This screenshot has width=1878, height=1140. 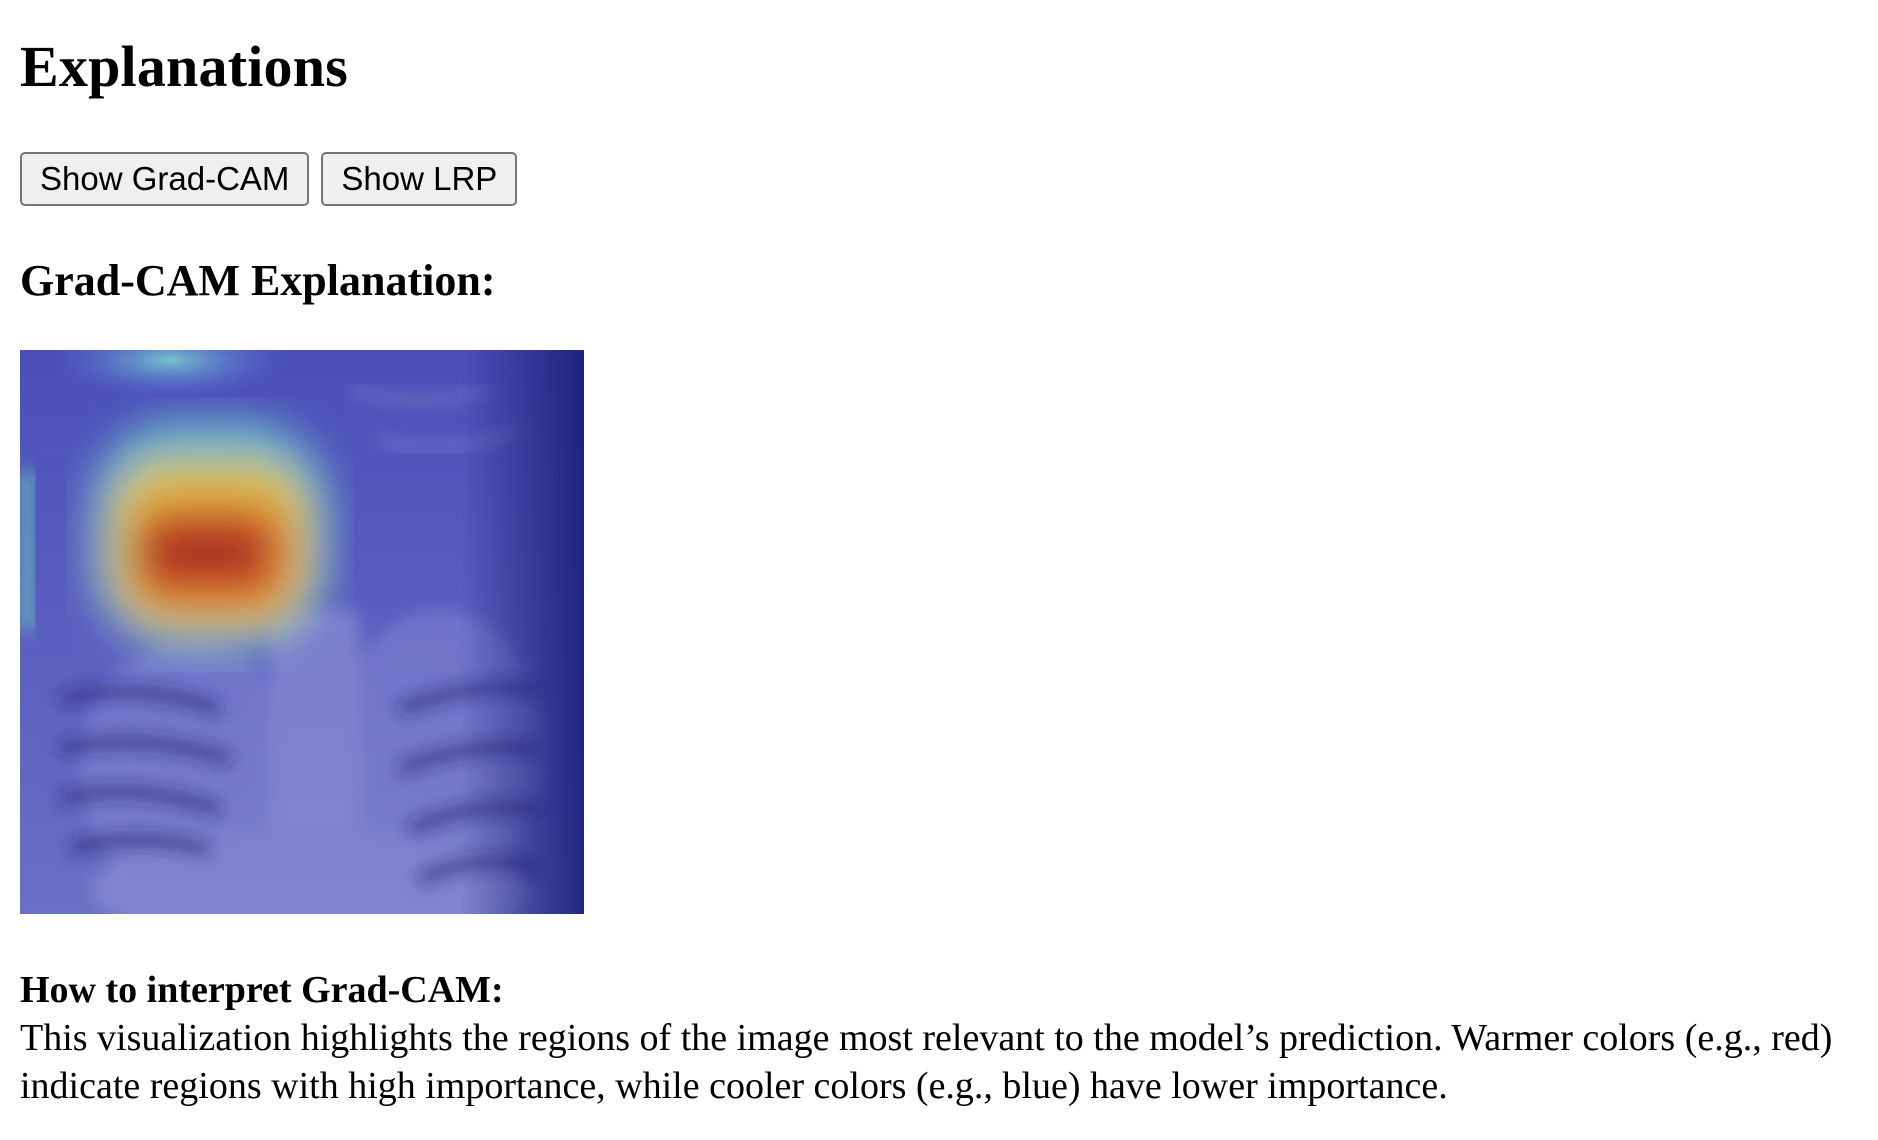 What do you see at coordinates (262, 990) in the screenshot?
I see `interpretation-label: How to interpret Grad-CAM:` at bounding box center [262, 990].